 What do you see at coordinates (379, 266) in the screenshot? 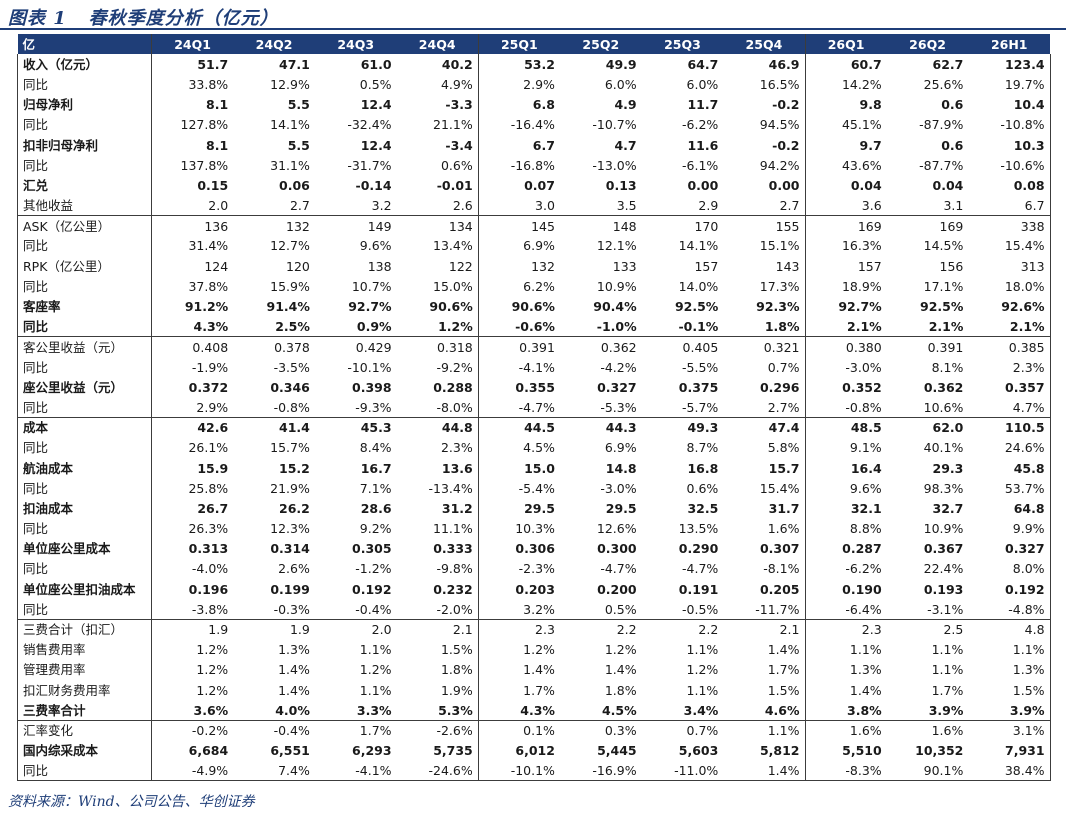
I see `table-cell: 138` at bounding box center [379, 266].